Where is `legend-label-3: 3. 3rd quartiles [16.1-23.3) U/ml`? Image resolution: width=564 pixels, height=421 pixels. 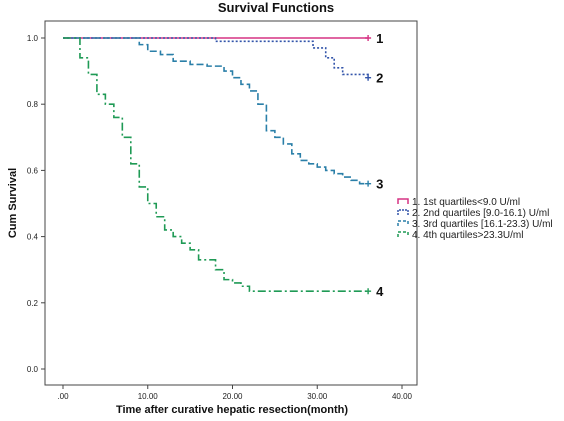
legend-label-3: 3. 3rd quartiles [16.1-23.3) U/ml is located at coordinates (482, 224).